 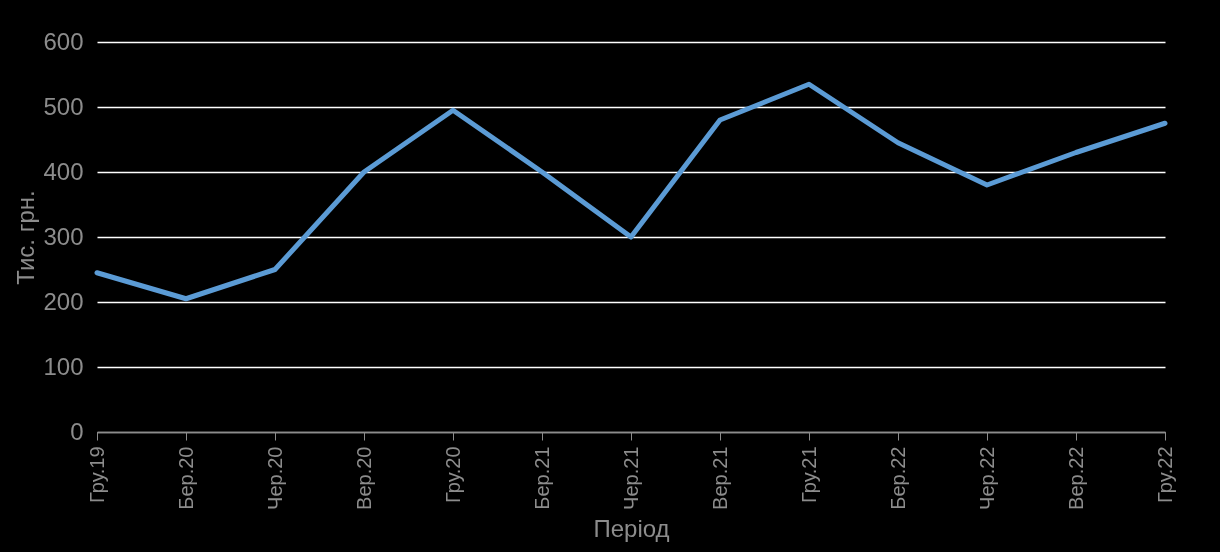 What do you see at coordinates (185, 478) in the screenshot?
I see `x-tick-label: Бер.20` at bounding box center [185, 478].